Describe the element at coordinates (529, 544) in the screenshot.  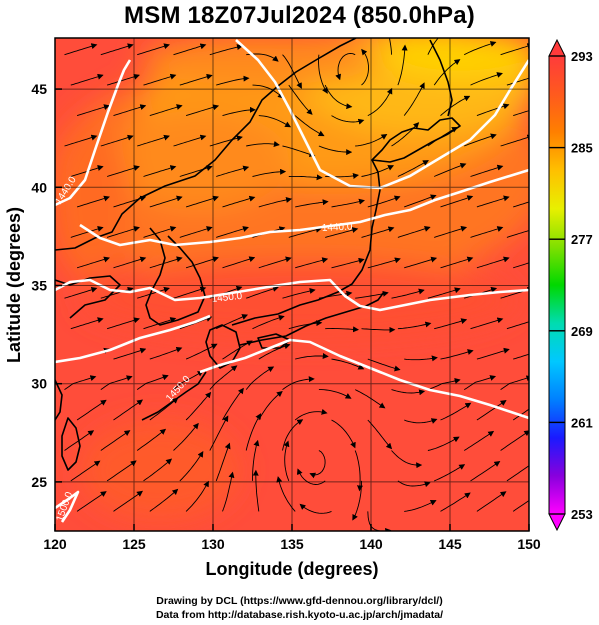
I see `x-tick-label: 150` at that location.